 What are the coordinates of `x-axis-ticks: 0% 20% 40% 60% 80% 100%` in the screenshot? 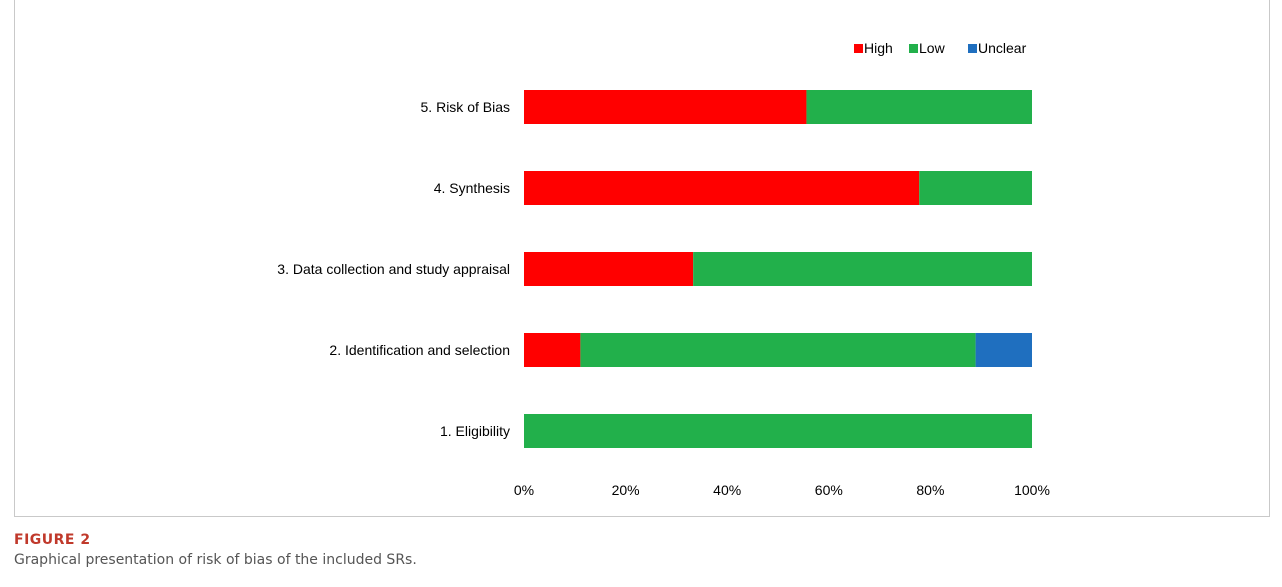 It's located at (782, 490).